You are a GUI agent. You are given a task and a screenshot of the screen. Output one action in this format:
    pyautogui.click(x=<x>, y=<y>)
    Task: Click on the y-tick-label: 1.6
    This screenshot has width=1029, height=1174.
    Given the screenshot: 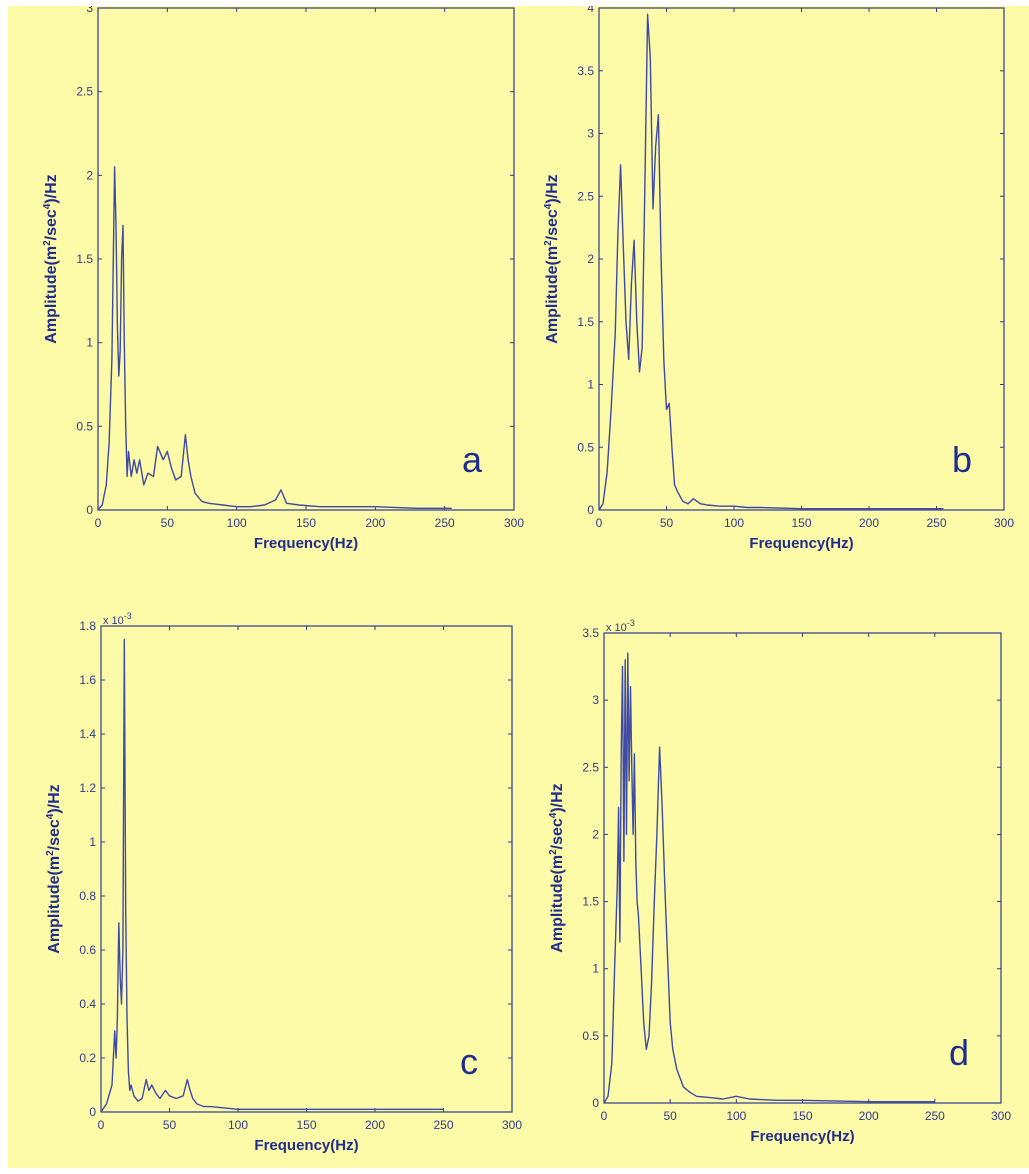 What is the action you would take?
    pyautogui.click(x=87, y=680)
    